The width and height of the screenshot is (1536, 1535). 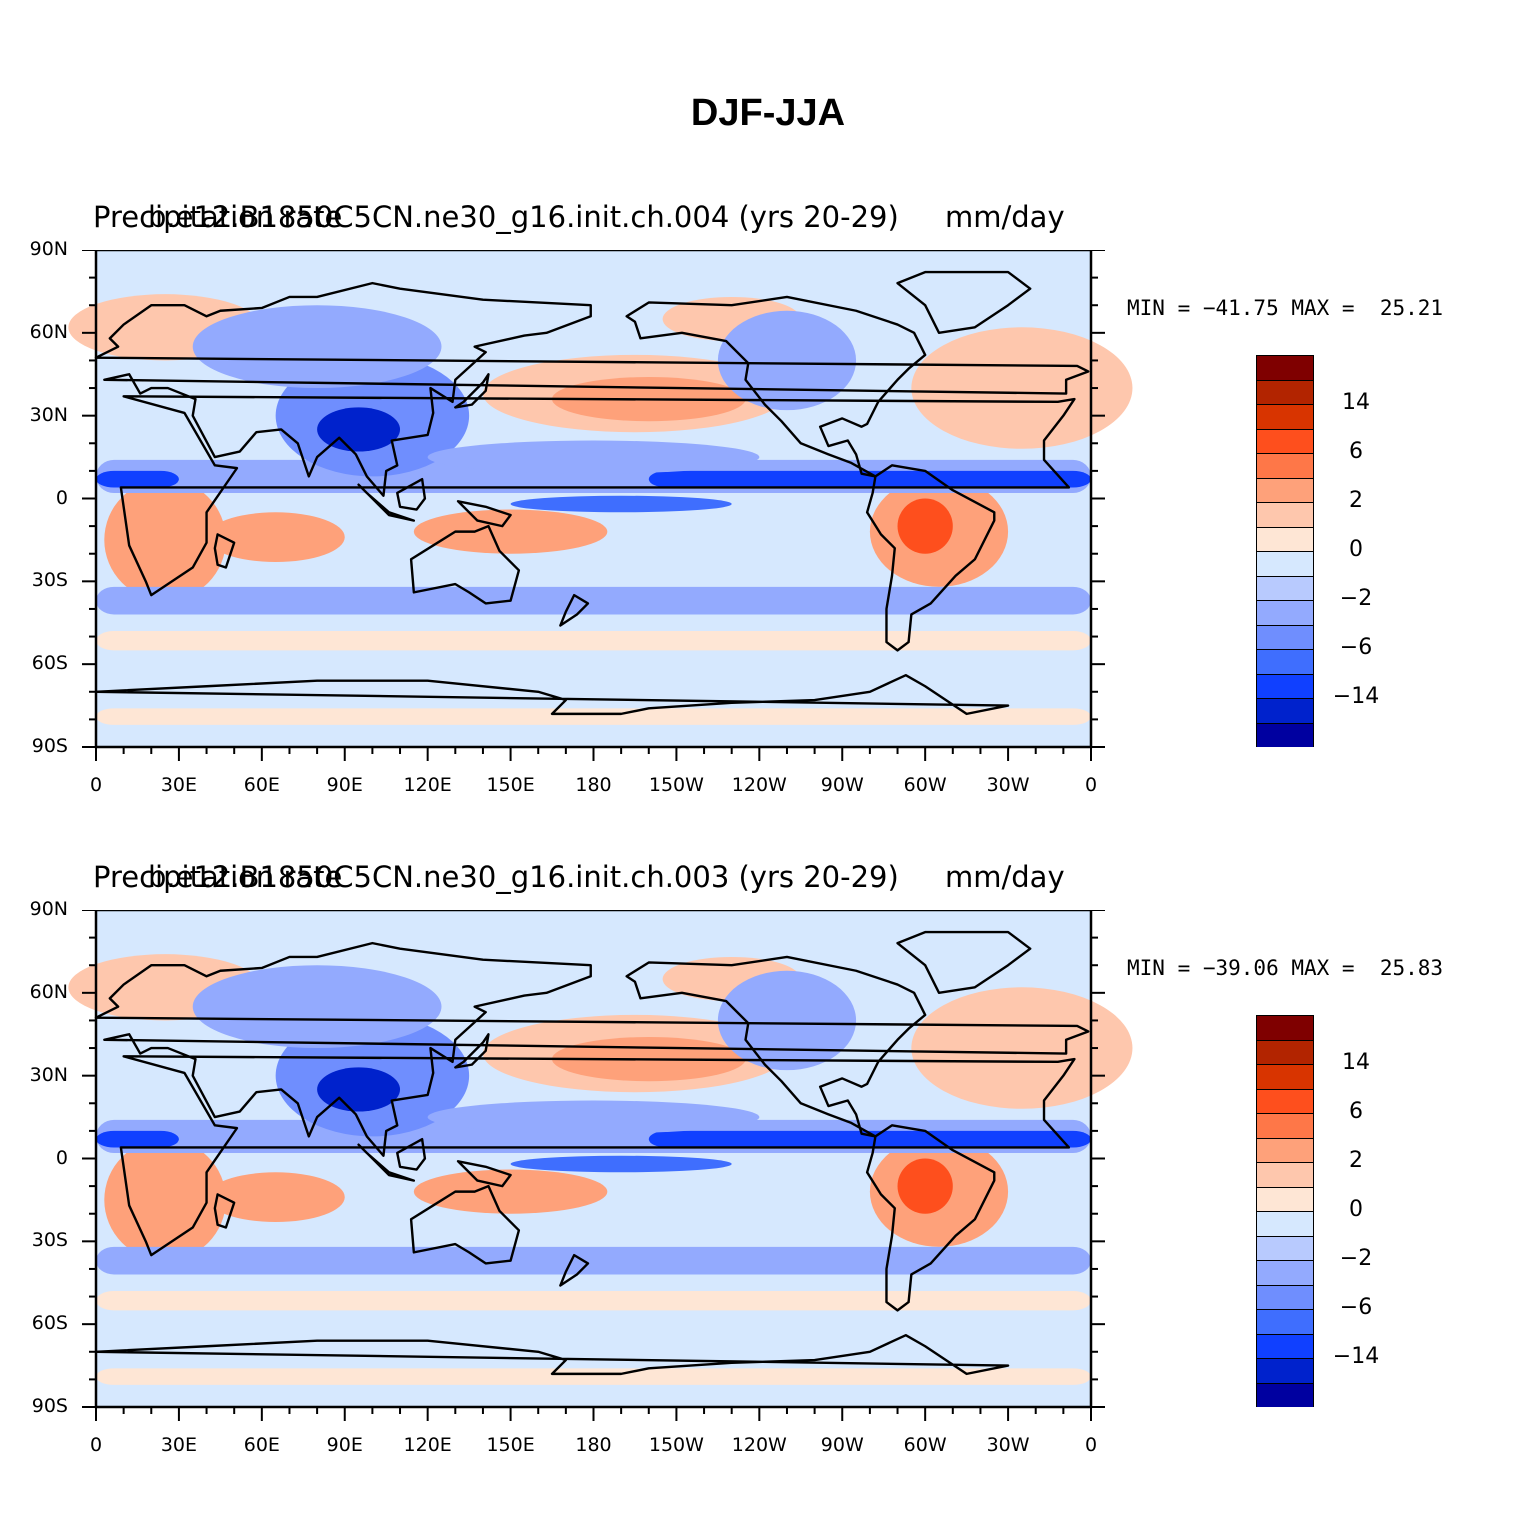 What do you see at coordinates (510, 1191) in the screenshot?
I see `field-spac-positive` at bounding box center [510, 1191].